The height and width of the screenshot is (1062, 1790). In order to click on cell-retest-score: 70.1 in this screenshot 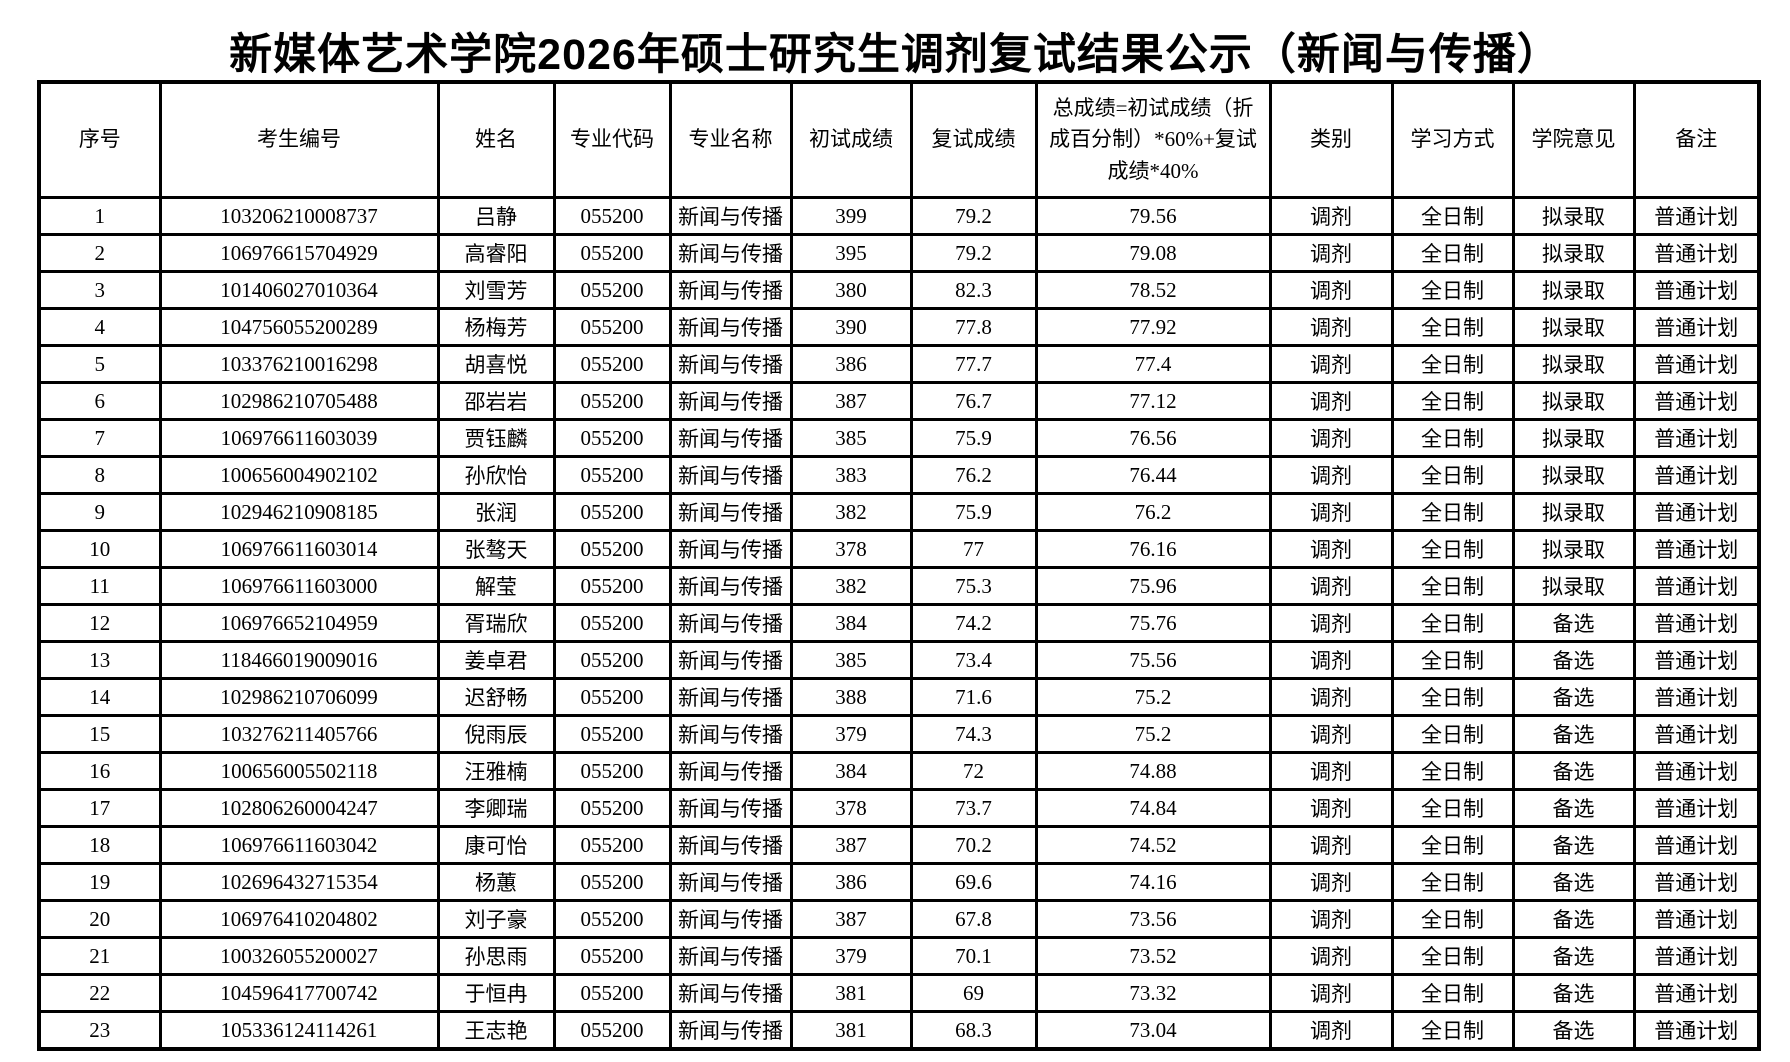, I will do `click(973, 956)`.